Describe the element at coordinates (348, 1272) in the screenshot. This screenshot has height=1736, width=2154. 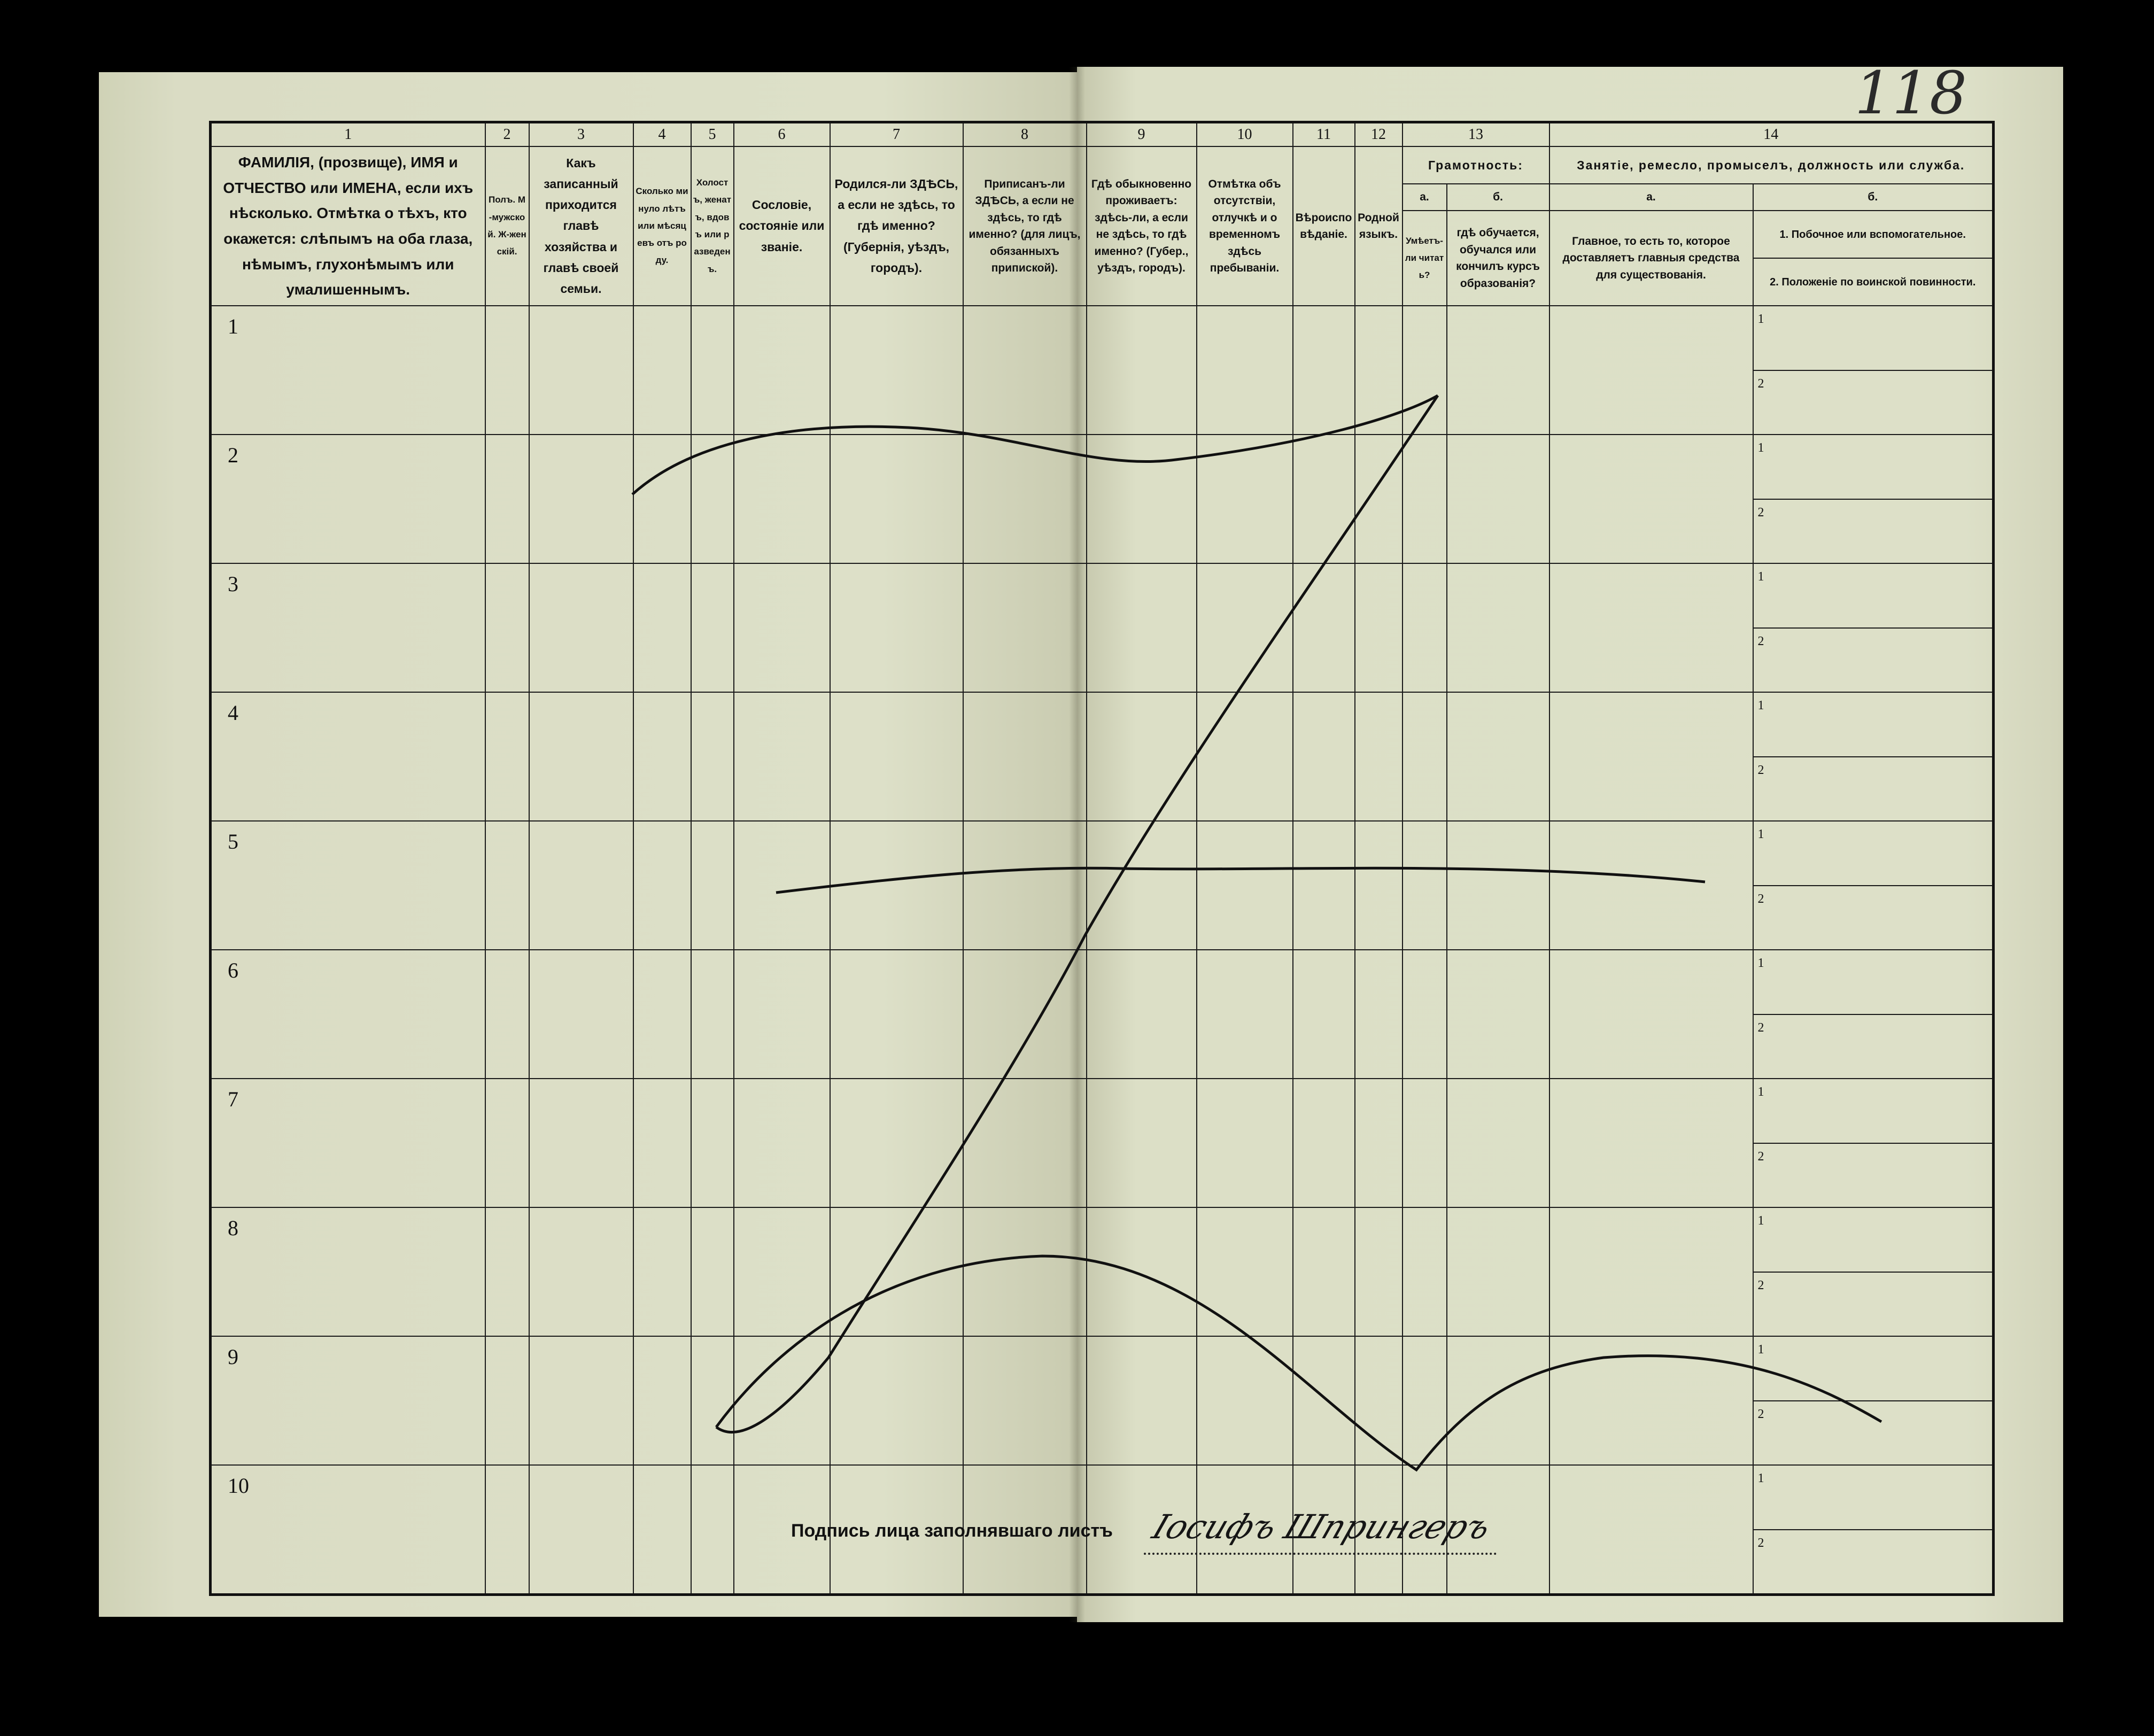
I see `row-number-cell: 8` at that location.